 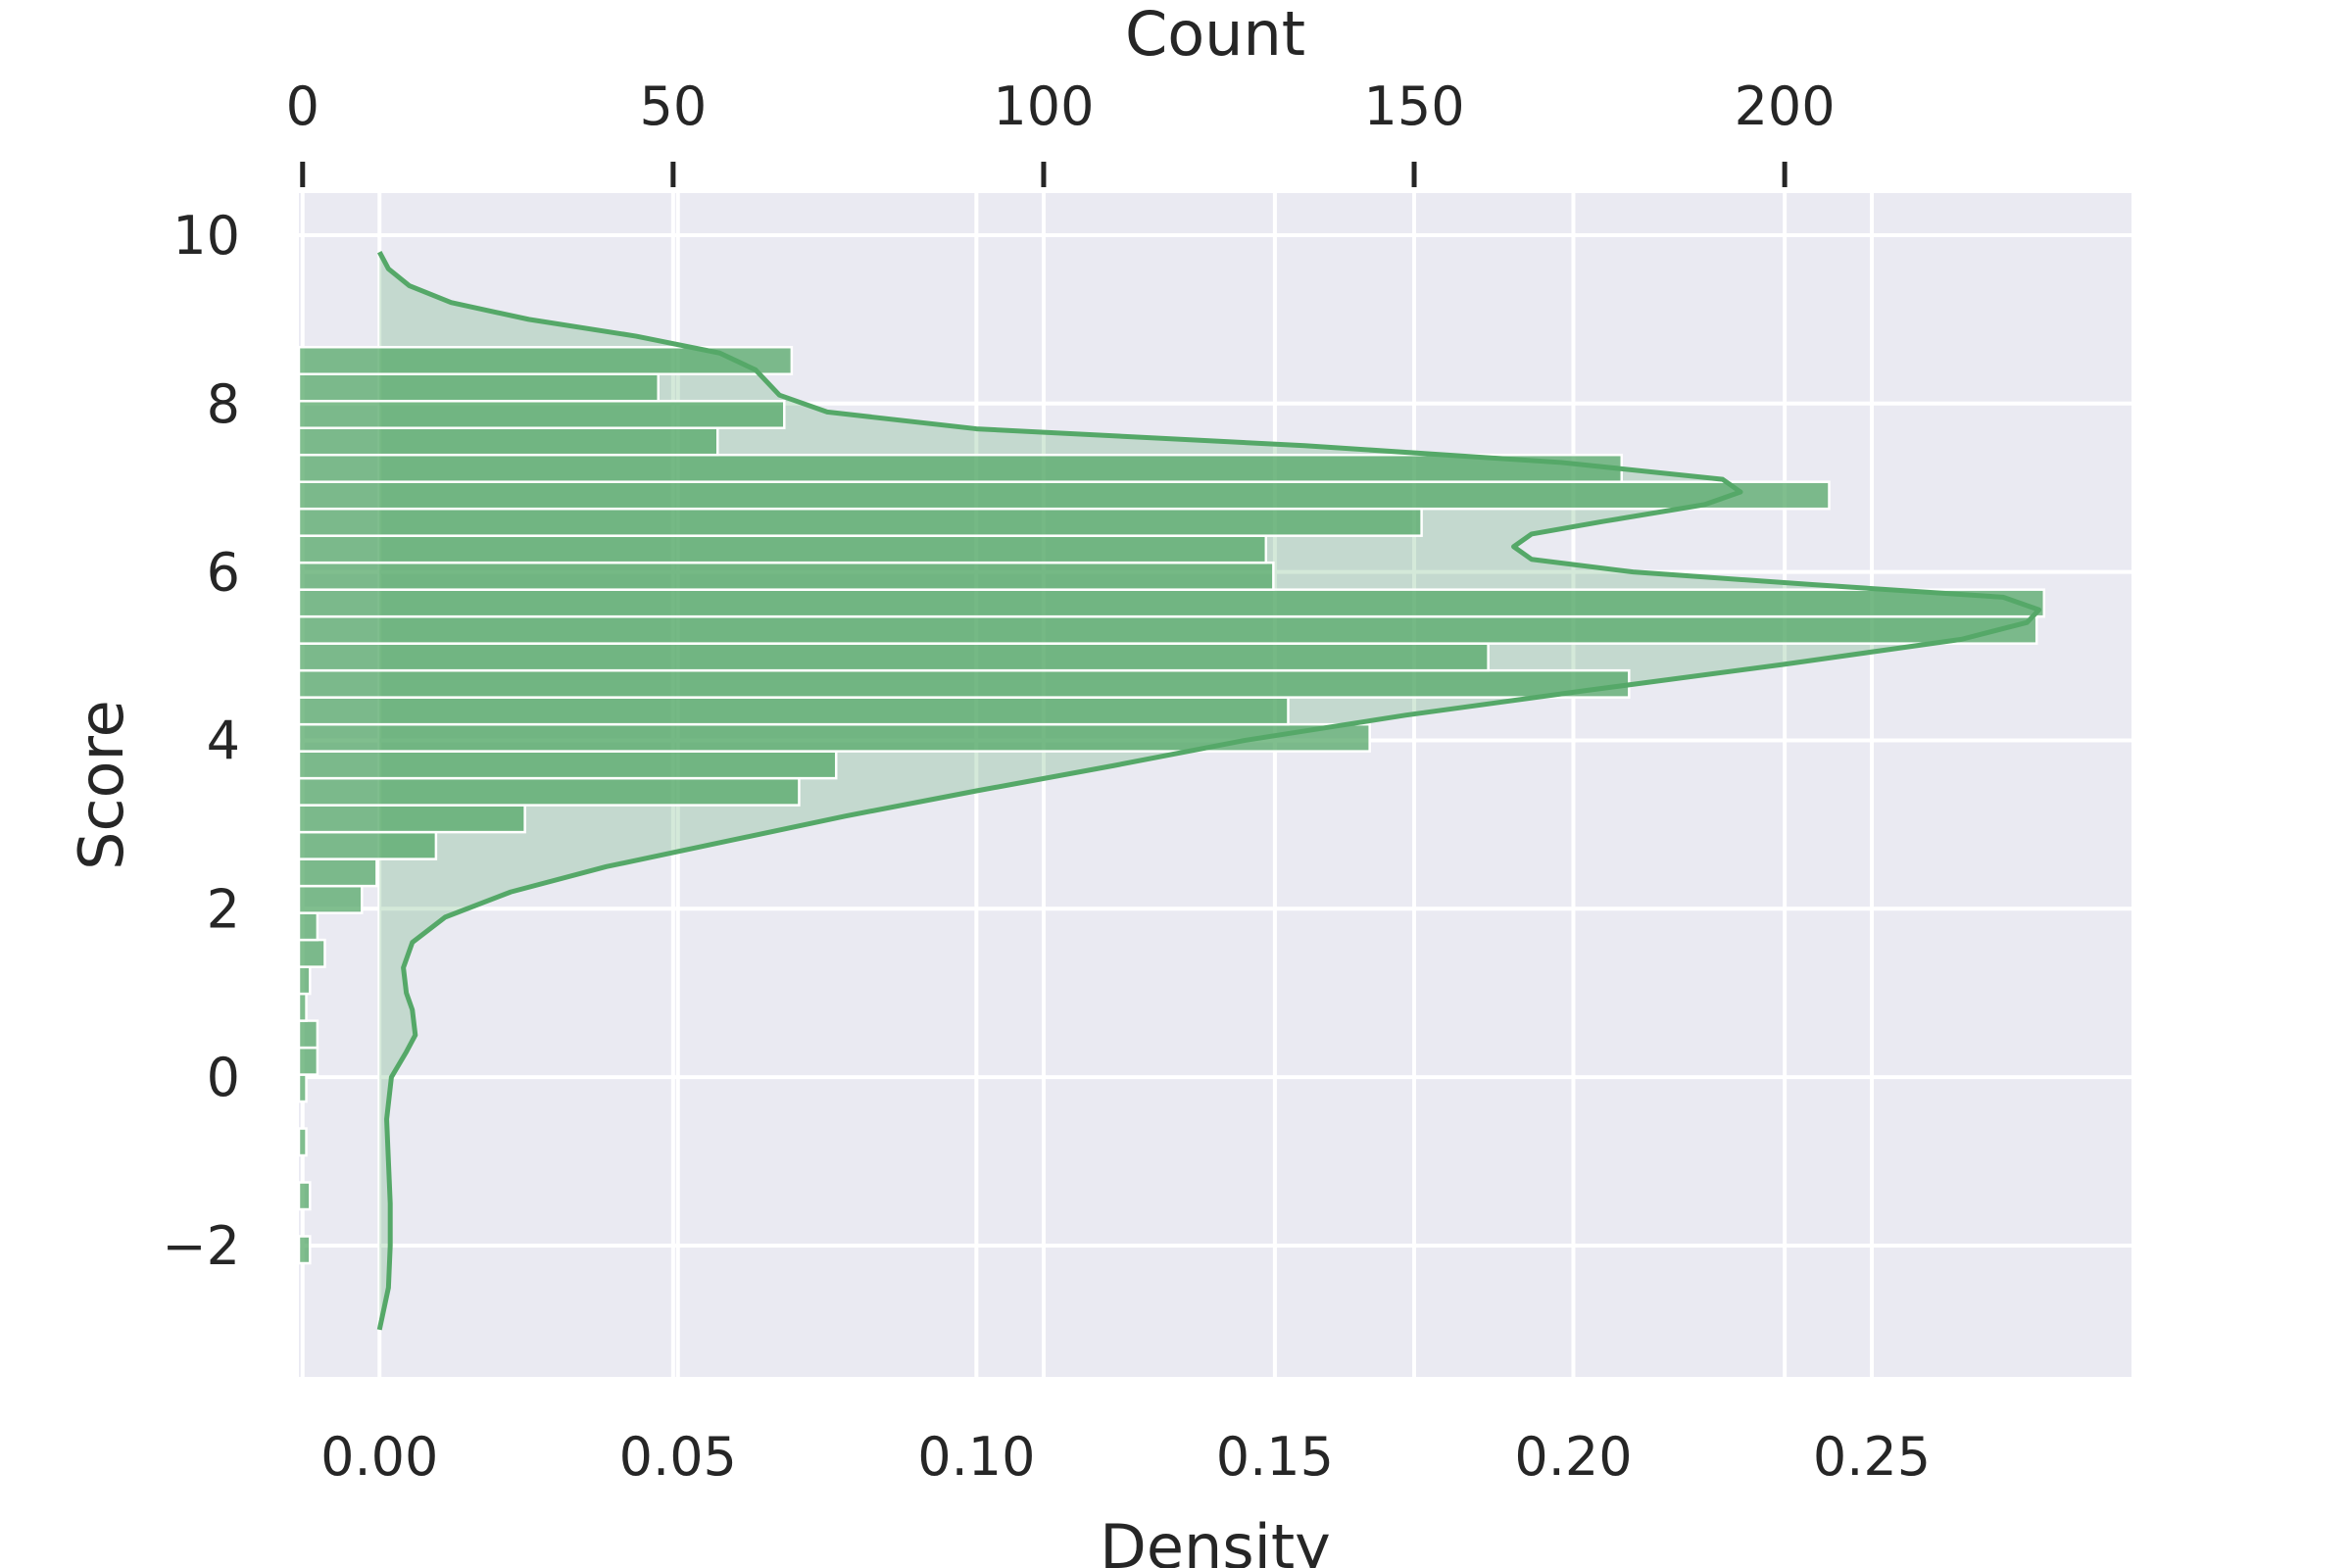 What do you see at coordinates (1785, 106) in the screenshot?
I see `top-tick-label: 200` at bounding box center [1785, 106].